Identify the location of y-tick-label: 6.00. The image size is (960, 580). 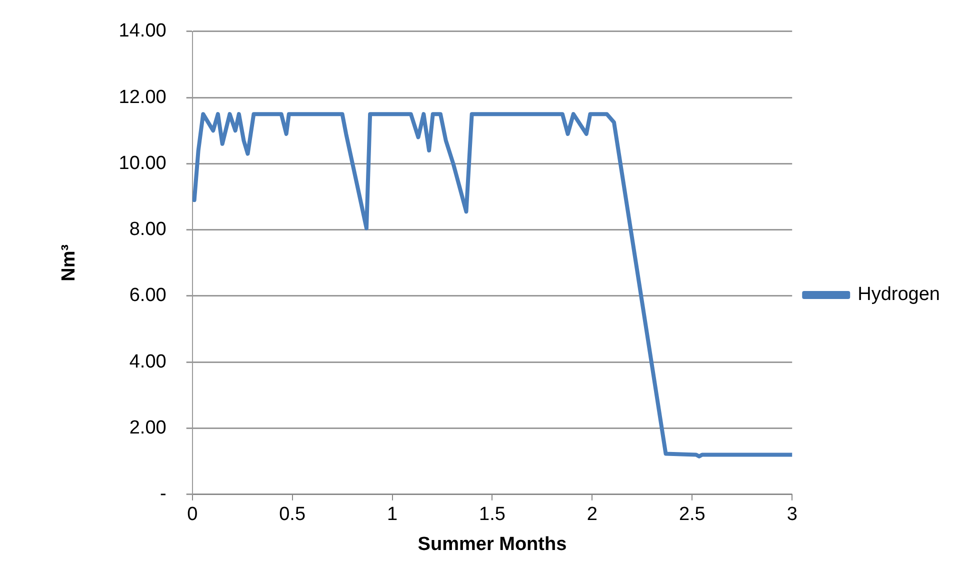
(147, 295).